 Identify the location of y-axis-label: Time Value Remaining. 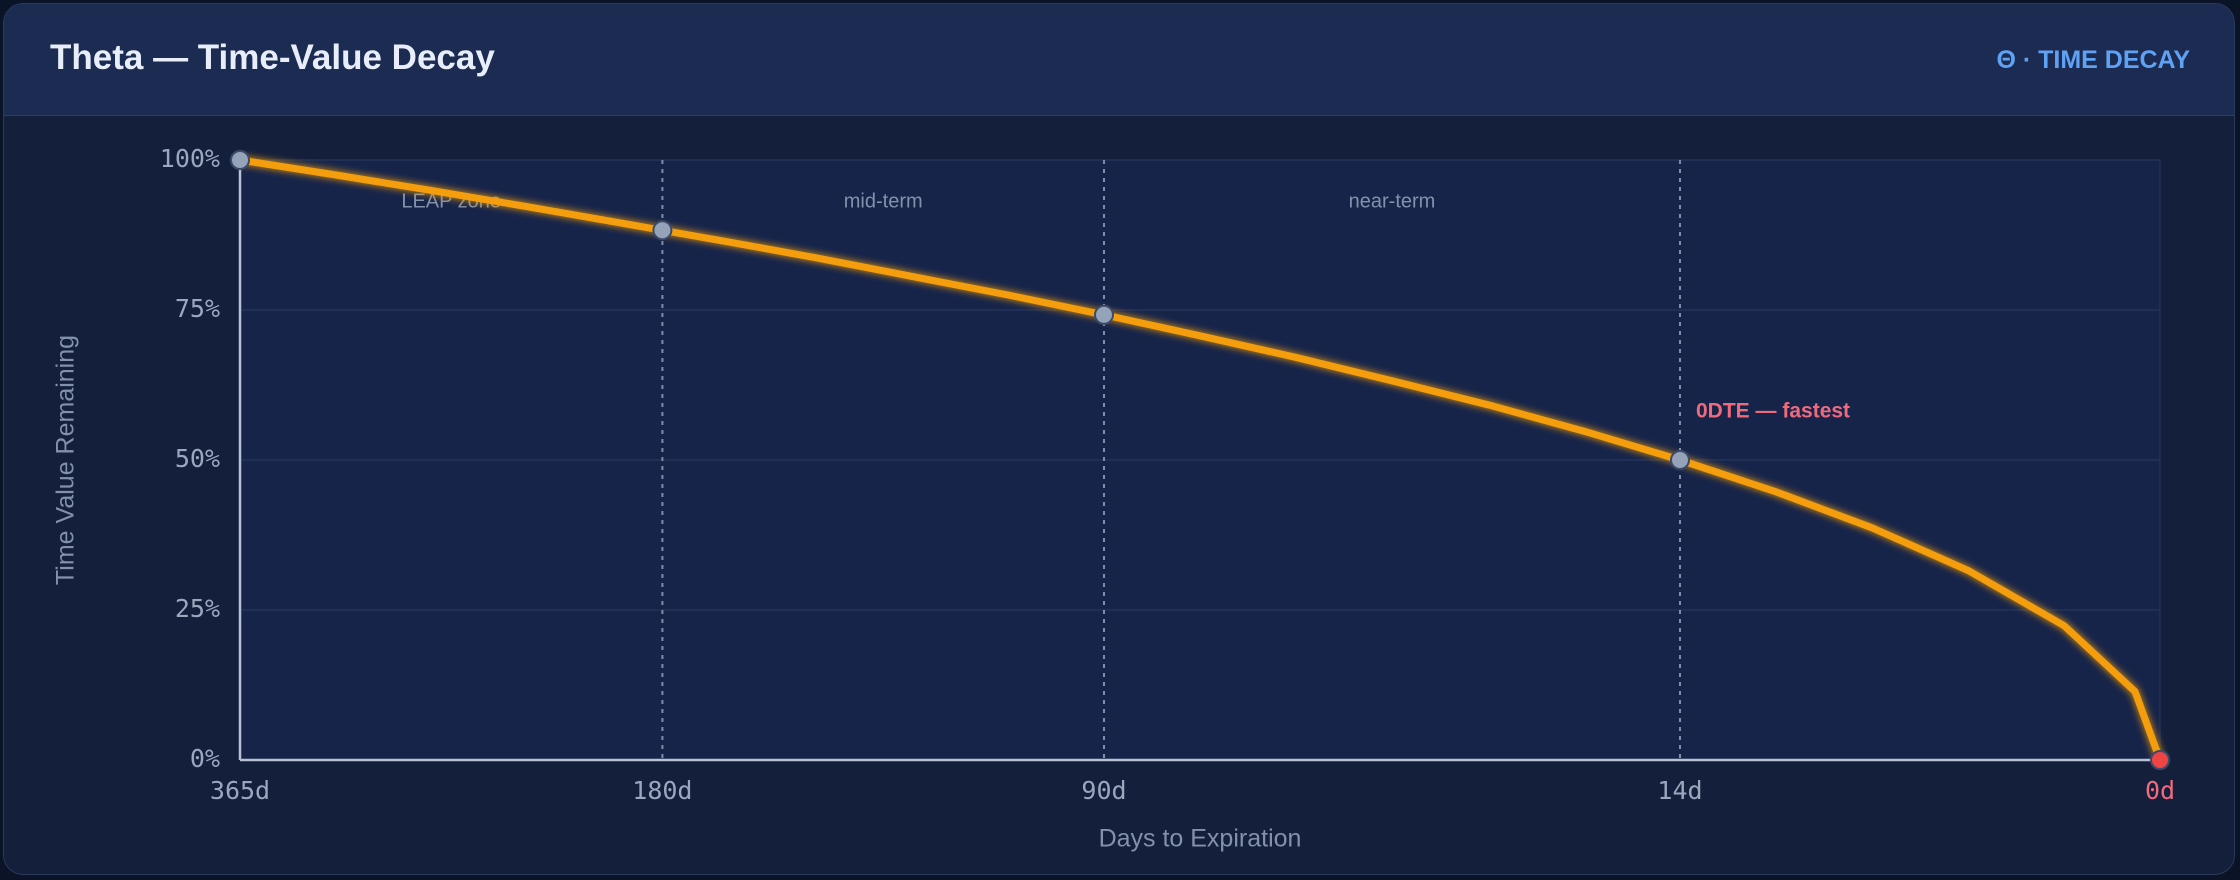
(66, 460).